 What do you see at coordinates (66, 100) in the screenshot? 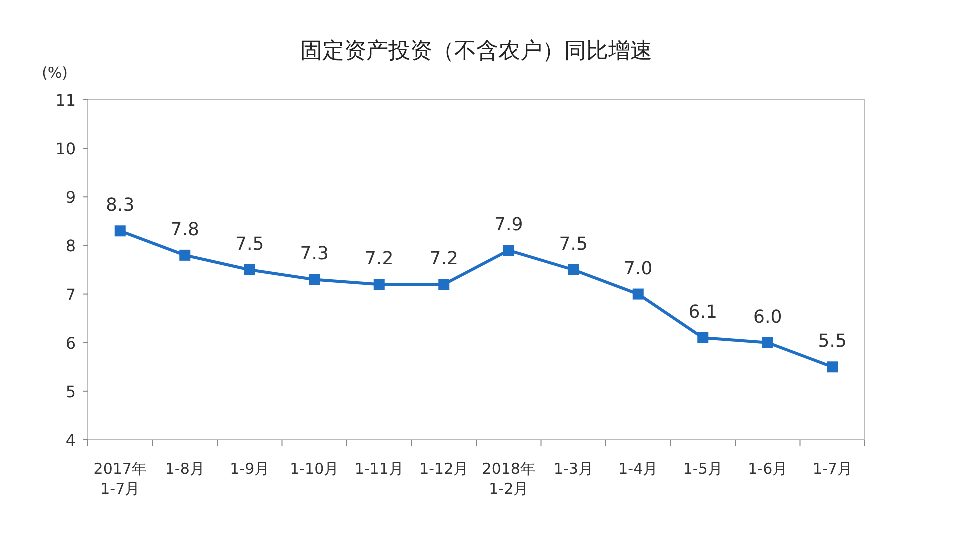
I see `y-tick-label: 11` at bounding box center [66, 100].